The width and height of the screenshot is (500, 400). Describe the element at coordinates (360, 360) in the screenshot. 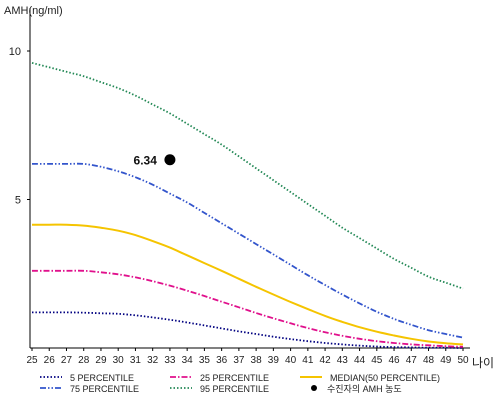

I see `x-tick-label: 44` at that location.